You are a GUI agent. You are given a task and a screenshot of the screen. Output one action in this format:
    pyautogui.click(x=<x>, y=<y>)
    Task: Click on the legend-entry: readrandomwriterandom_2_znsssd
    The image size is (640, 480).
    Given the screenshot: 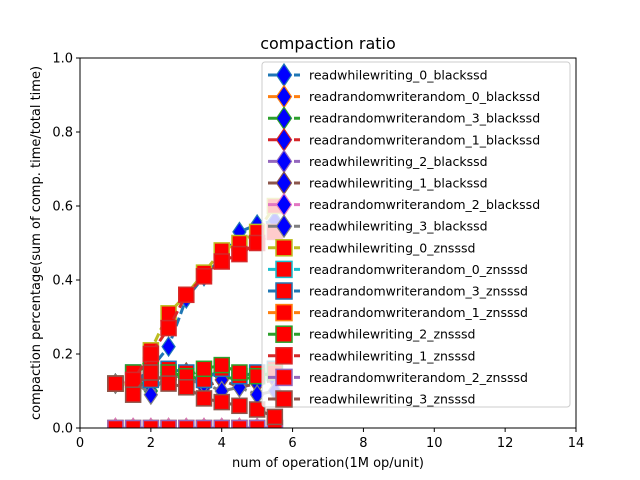 What is the action you would take?
    pyautogui.click(x=398, y=377)
    